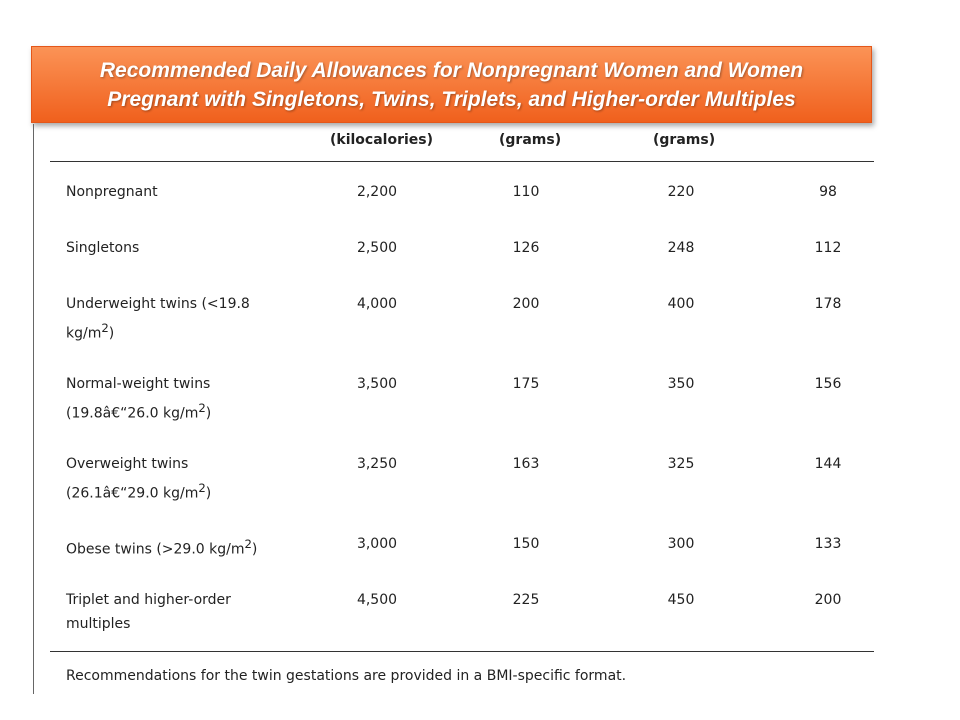 This screenshot has width=960, height=720. What do you see at coordinates (681, 600) in the screenshot?
I see `cell-grams-2: 450` at bounding box center [681, 600].